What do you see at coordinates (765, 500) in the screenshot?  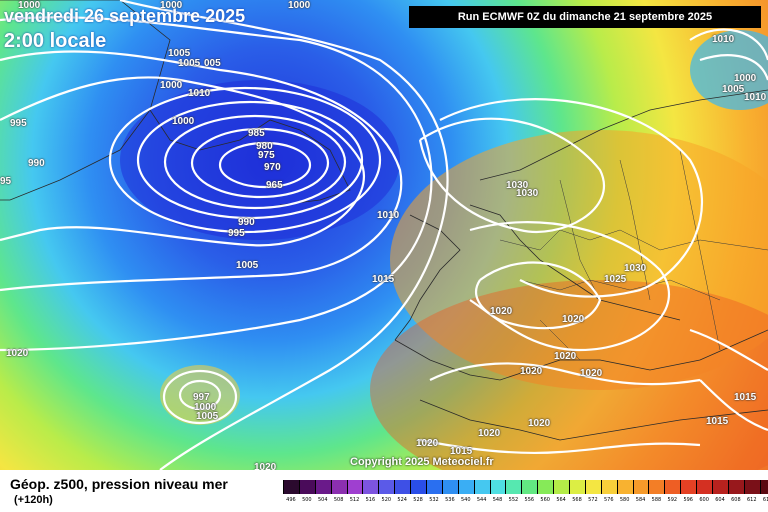 I see `scale-label: 616` at bounding box center [765, 500].